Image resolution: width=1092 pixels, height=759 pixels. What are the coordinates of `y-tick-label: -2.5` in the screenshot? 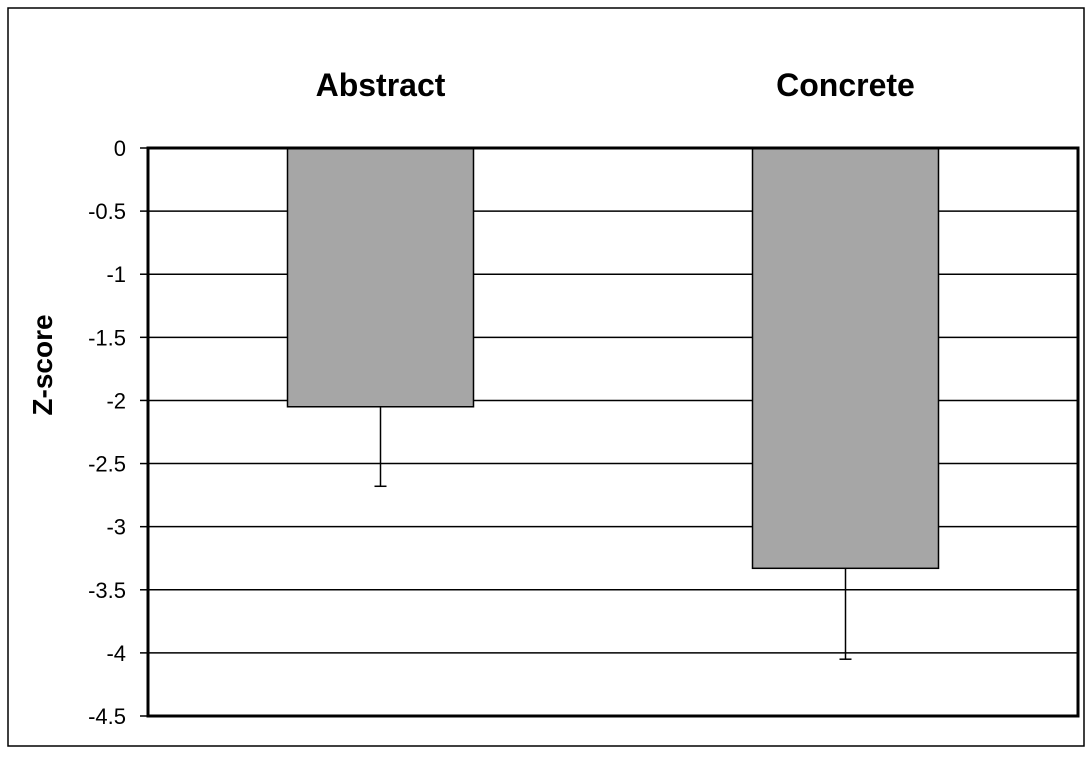 It's located at (107, 464).